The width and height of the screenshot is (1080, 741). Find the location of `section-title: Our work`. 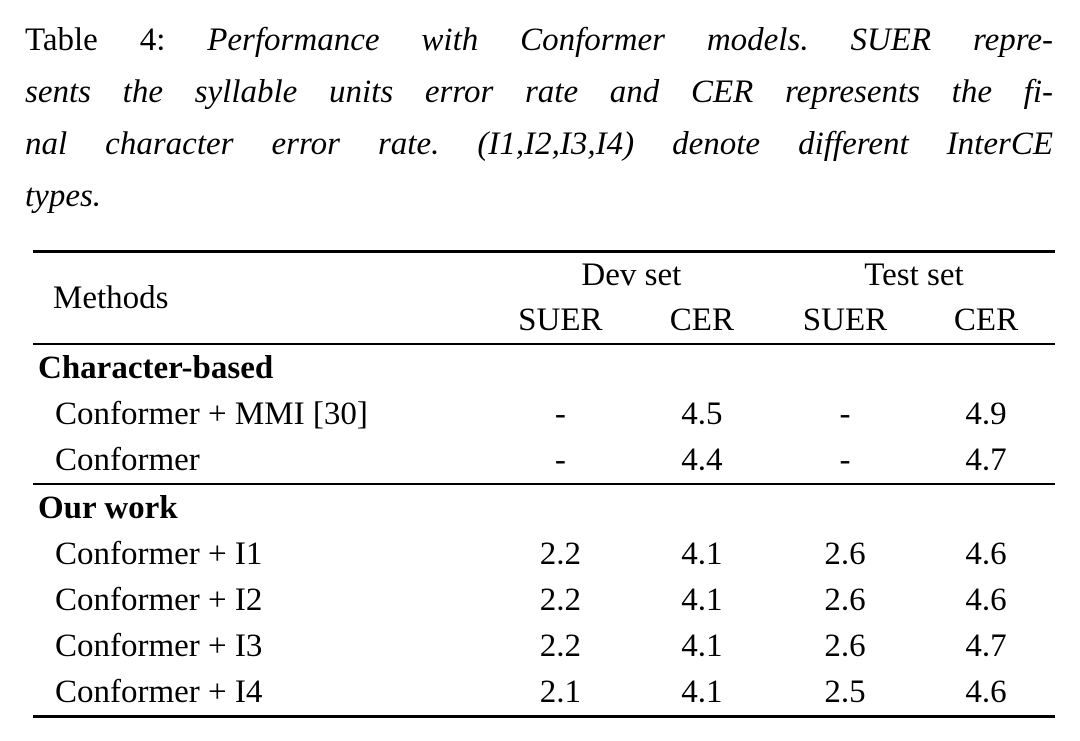

section-title: Our work is located at coordinates (108, 507).